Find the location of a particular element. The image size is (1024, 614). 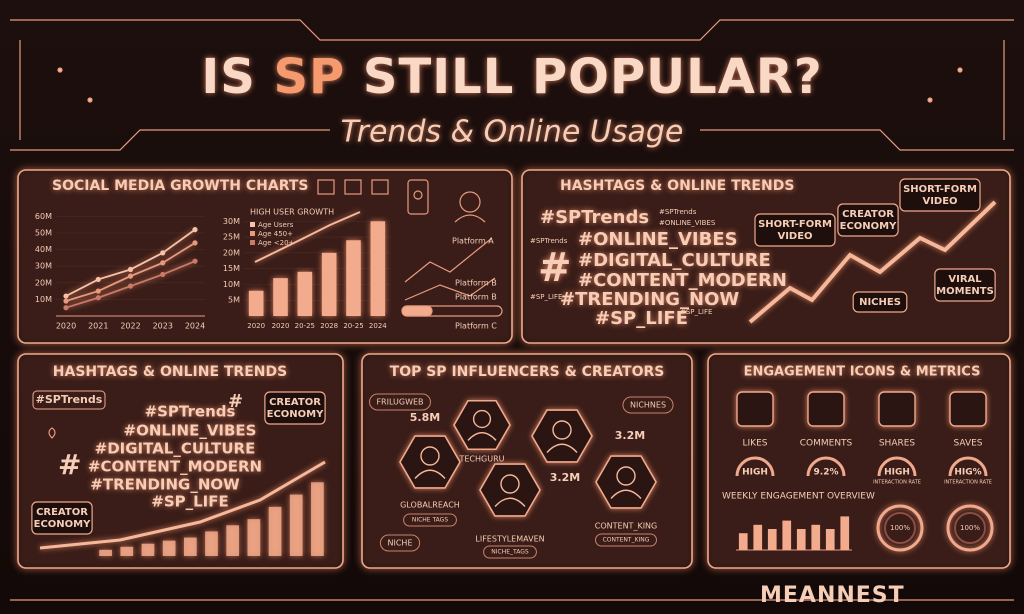

hashtag: #SP_LIFE is located at coordinates (190, 502).